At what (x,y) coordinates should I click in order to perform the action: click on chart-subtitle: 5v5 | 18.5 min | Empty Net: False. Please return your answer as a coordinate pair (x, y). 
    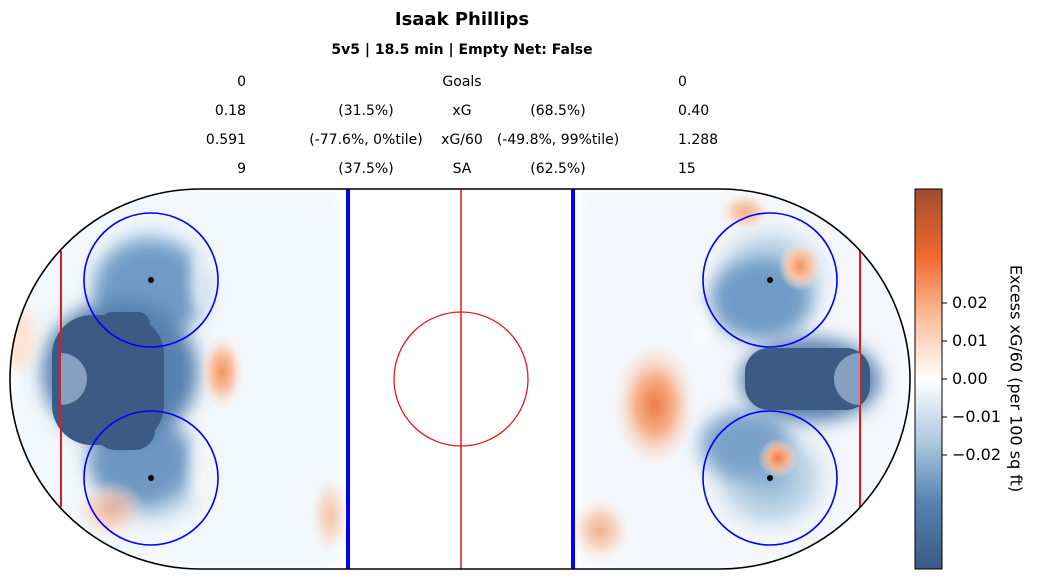
    Looking at the image, I should click on (462, 50).